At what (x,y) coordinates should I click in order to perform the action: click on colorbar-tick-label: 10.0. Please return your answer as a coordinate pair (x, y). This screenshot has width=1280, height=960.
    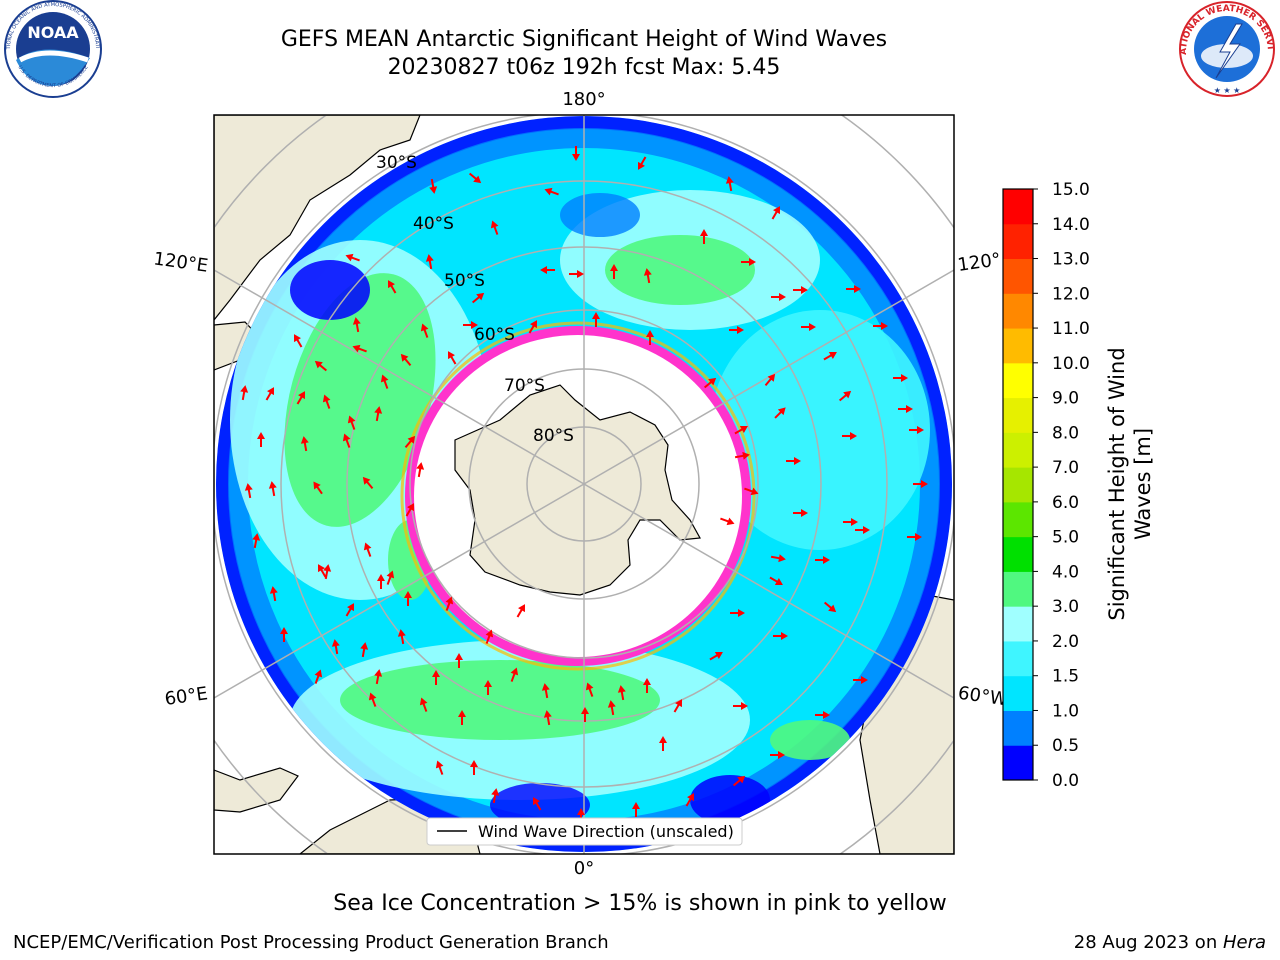
    Looking at the image, I should click on (1071, 364).